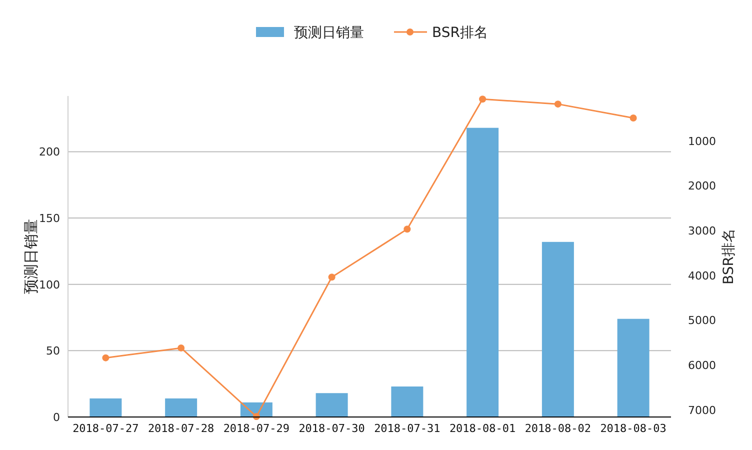 Image resolution: width=752 pixels, height=450 pixels. What do you see at coordinates (729, 256) in the screenshot?
I see `y2-axis-title: BSR排名` at bounding box center [729, 256].